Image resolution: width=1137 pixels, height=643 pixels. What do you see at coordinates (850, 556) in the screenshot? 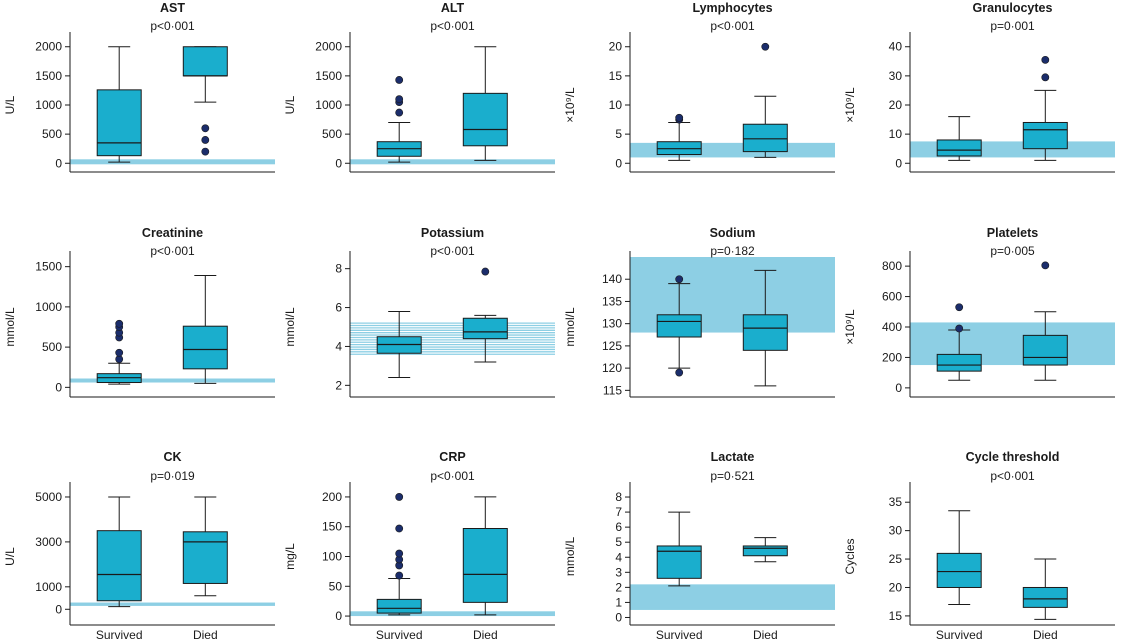
I see `y-axis-label: Cycles` at bounding box center [850, 556].